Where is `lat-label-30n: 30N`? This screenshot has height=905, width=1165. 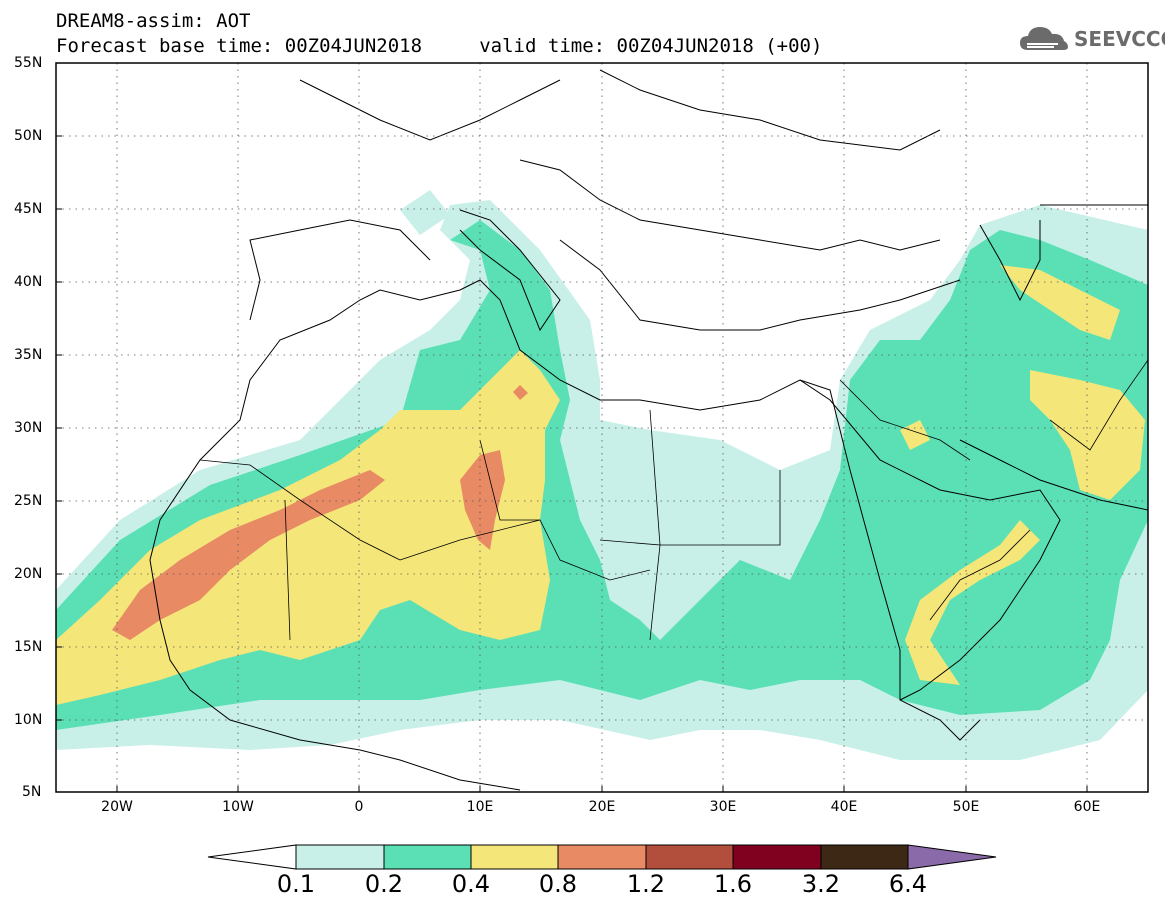
lat-label-30n: 30N is located at coordinates (28, 428).